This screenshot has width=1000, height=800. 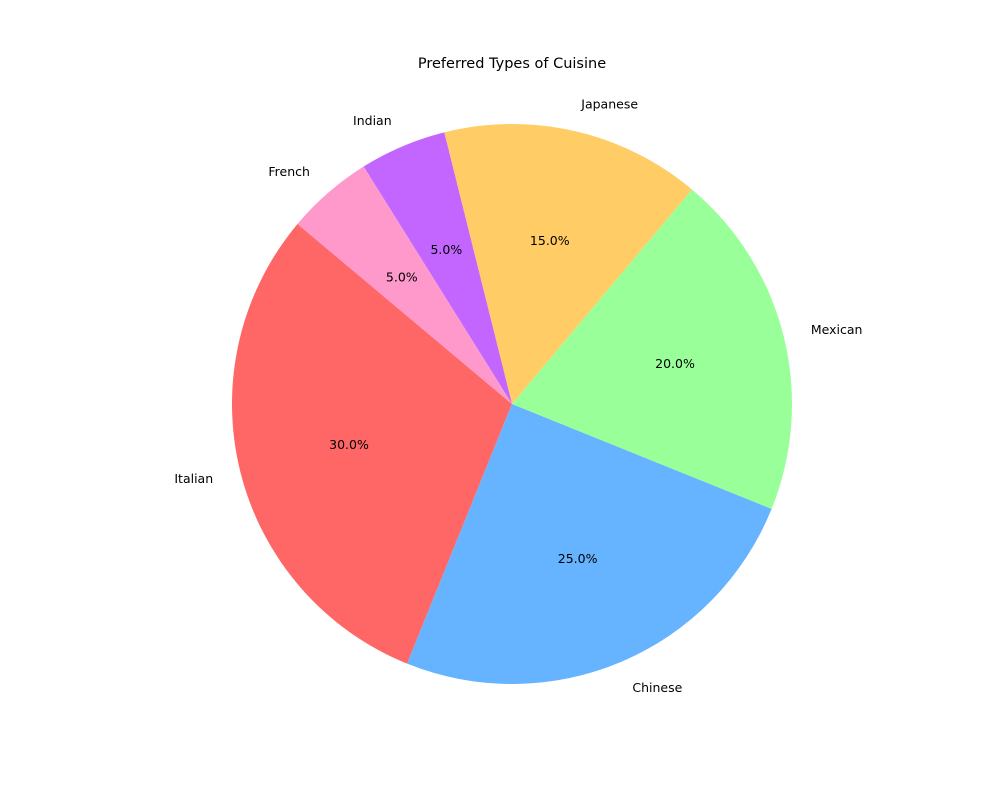 What do you see at coordinates (512, 64) in the screenshot?
I see `chart-title: Preferred Types of Cuisine` at bounding box center [512, 64].